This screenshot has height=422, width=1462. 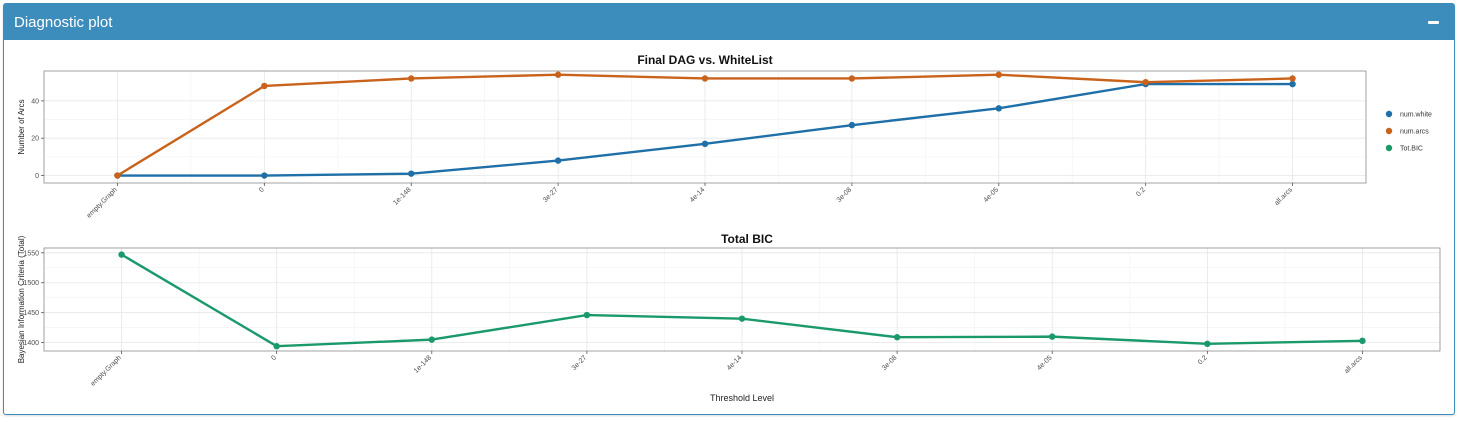 What do you see at coordinates (31, 283) in the screenshot?
I see `y-tick-label: 1500` at bounding box center [31, 283].